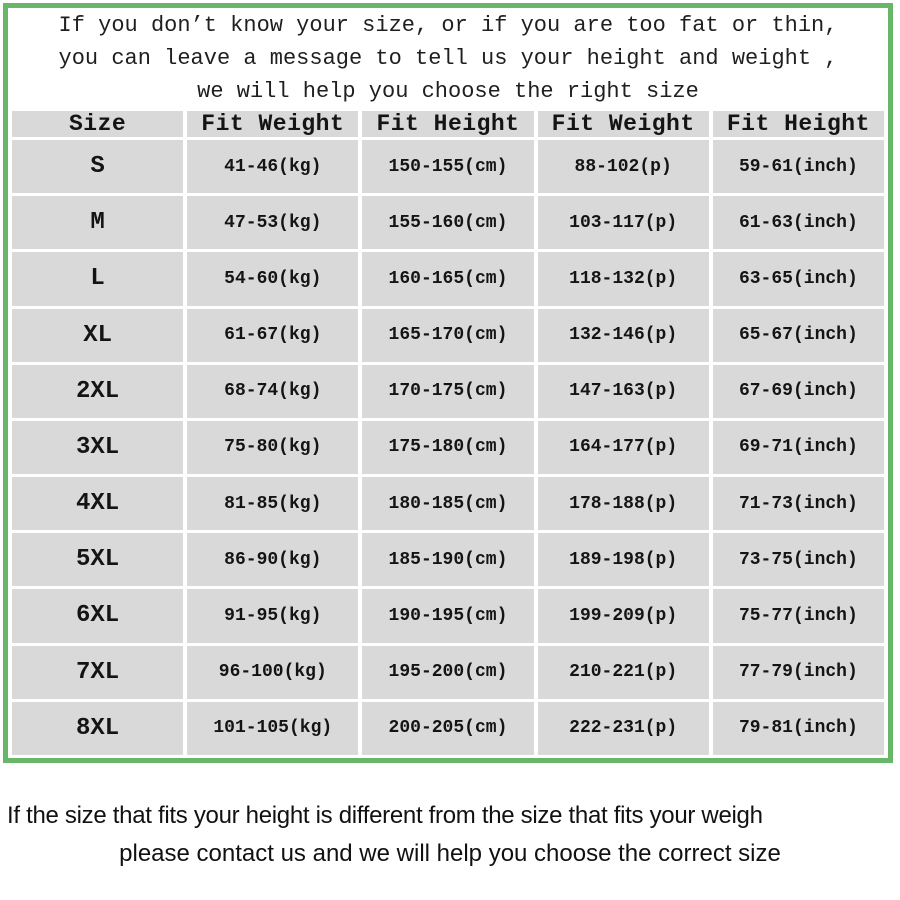 The image size is (900, 900). I want to click on value-cell: 147-163(p), so click(623, 391).